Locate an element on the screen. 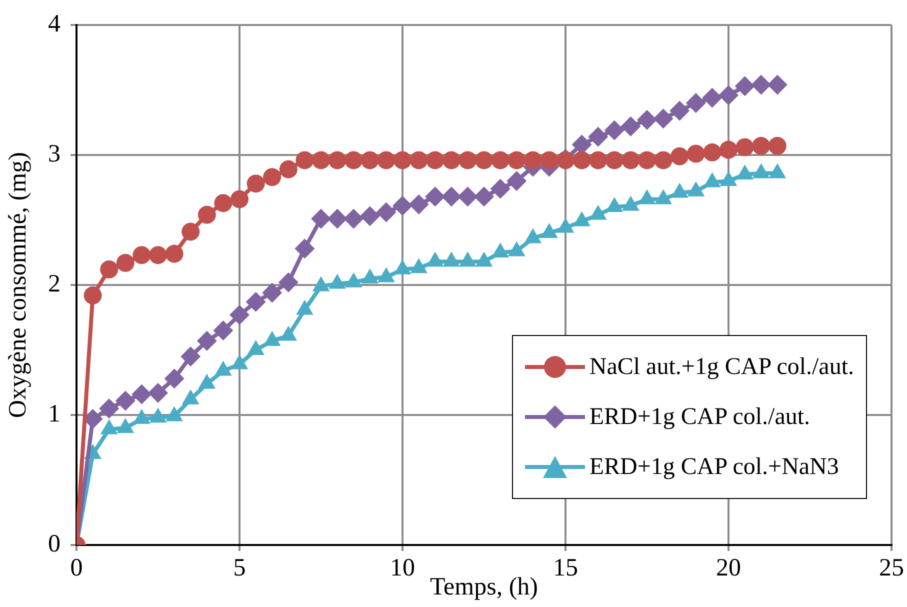  y-axis-title: Oxygène consommé, (mg) is located at coordinates (18, 285).